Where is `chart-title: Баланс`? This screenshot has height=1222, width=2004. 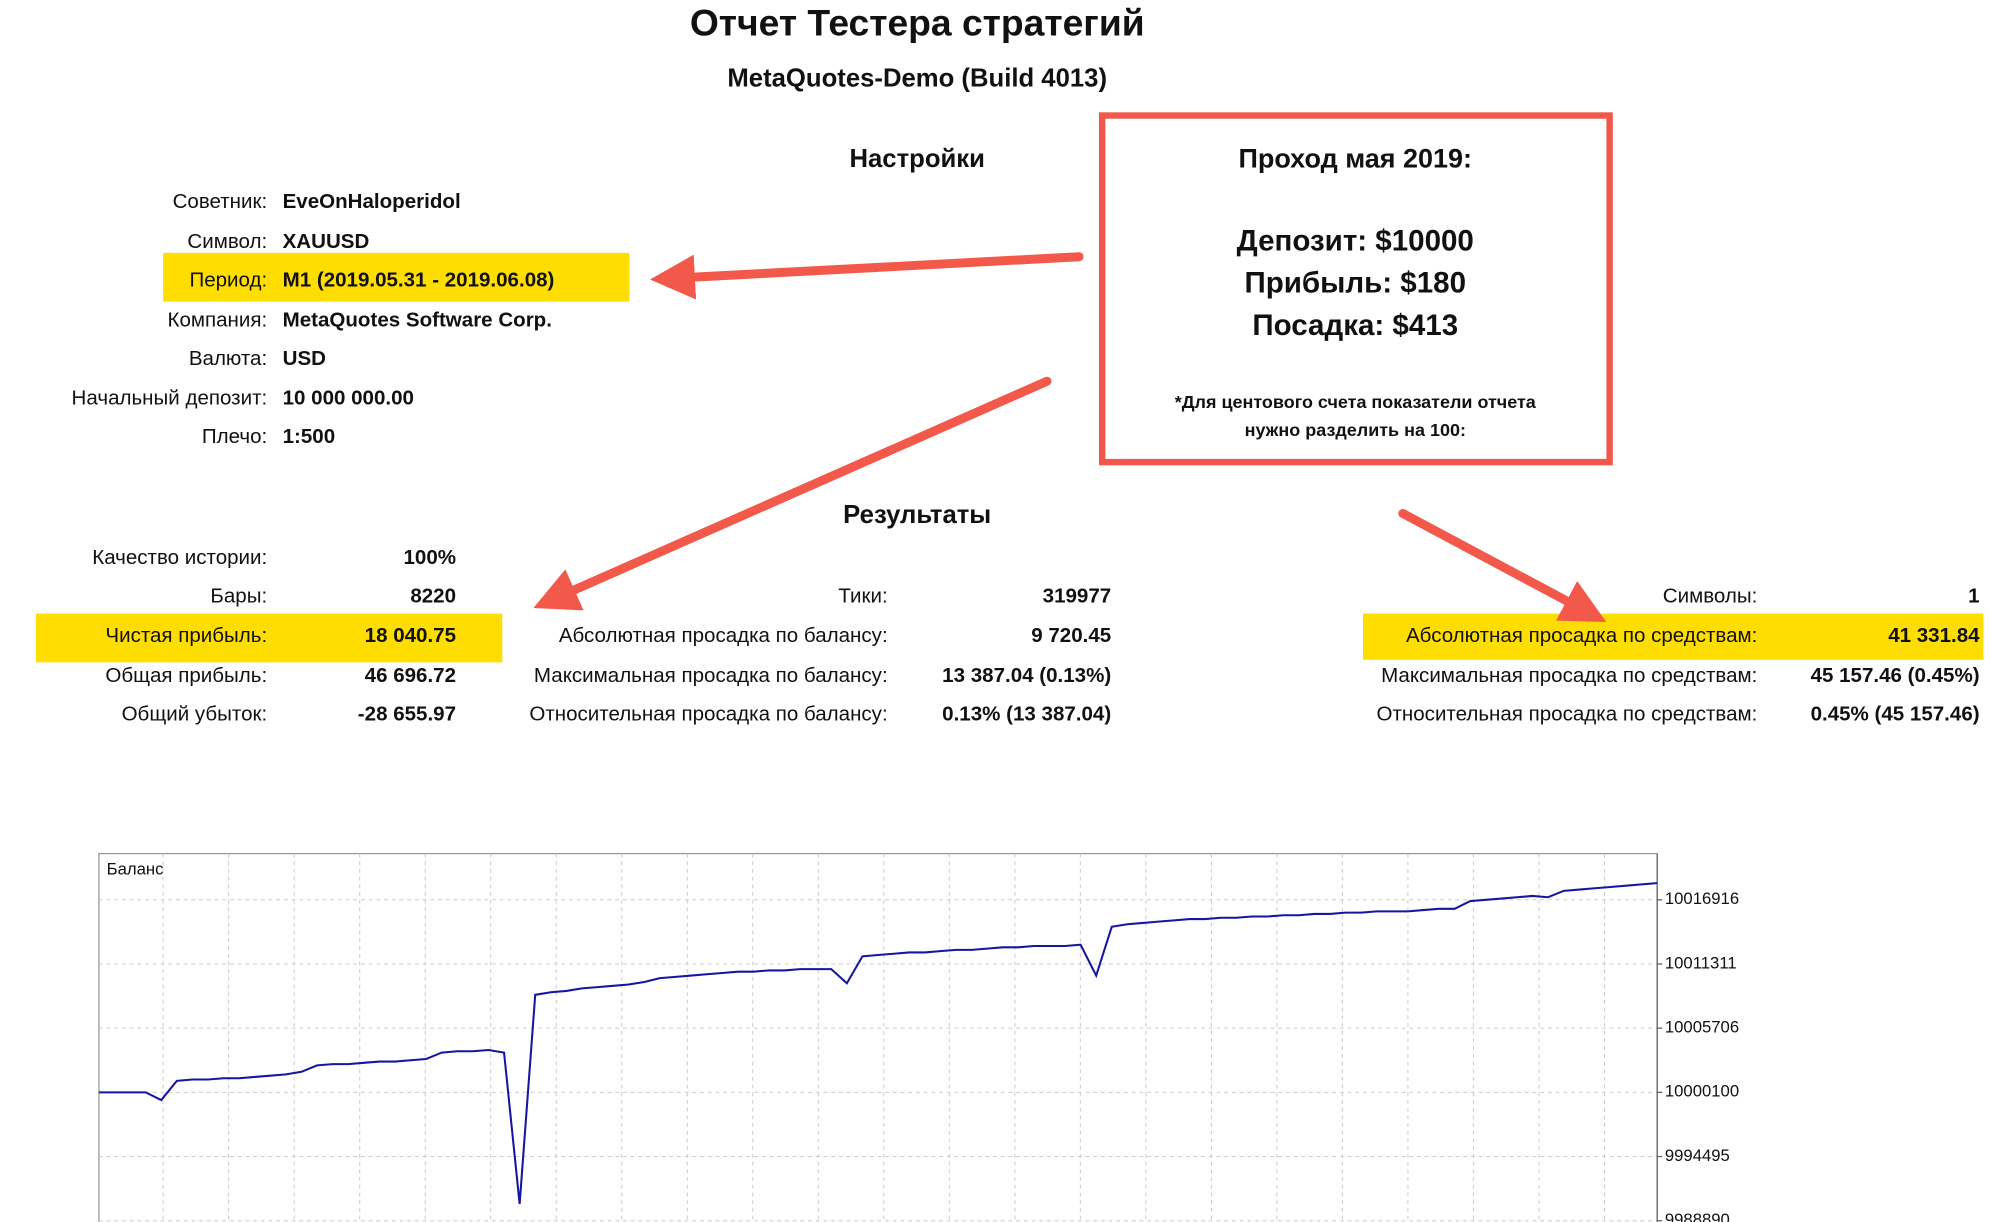 chart-title: Баланс is located at coordinates (135, 869).